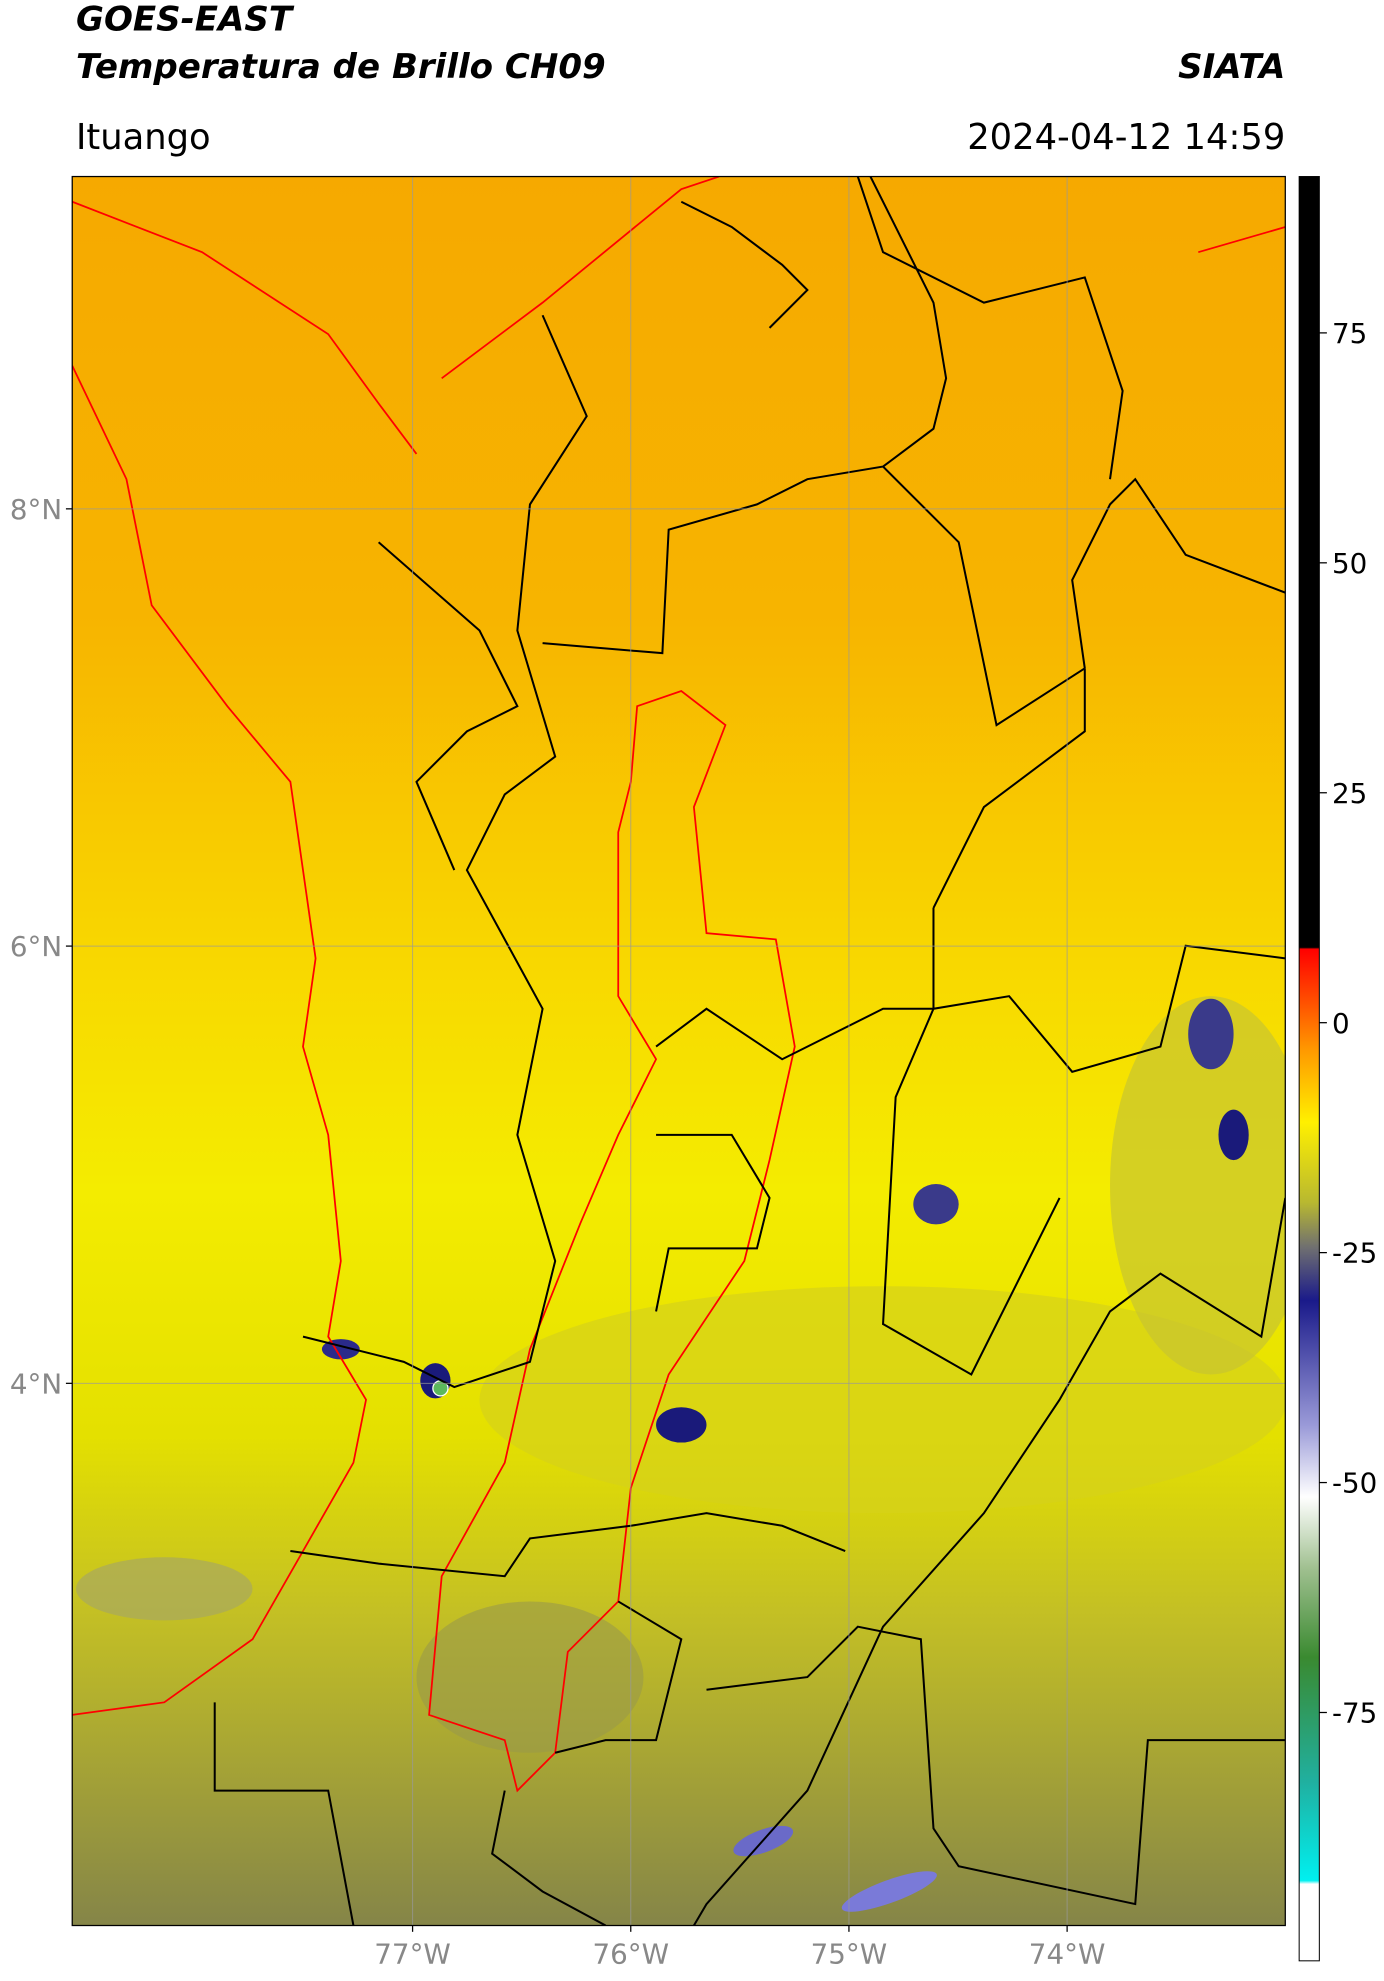 The width and height of the screenshot is (1384, 1981). What do you see at coordinates (341, 67) in the screenshot?
I see `title-product: Temperatura de Brillo CH09` at bounding box center [341, 67].